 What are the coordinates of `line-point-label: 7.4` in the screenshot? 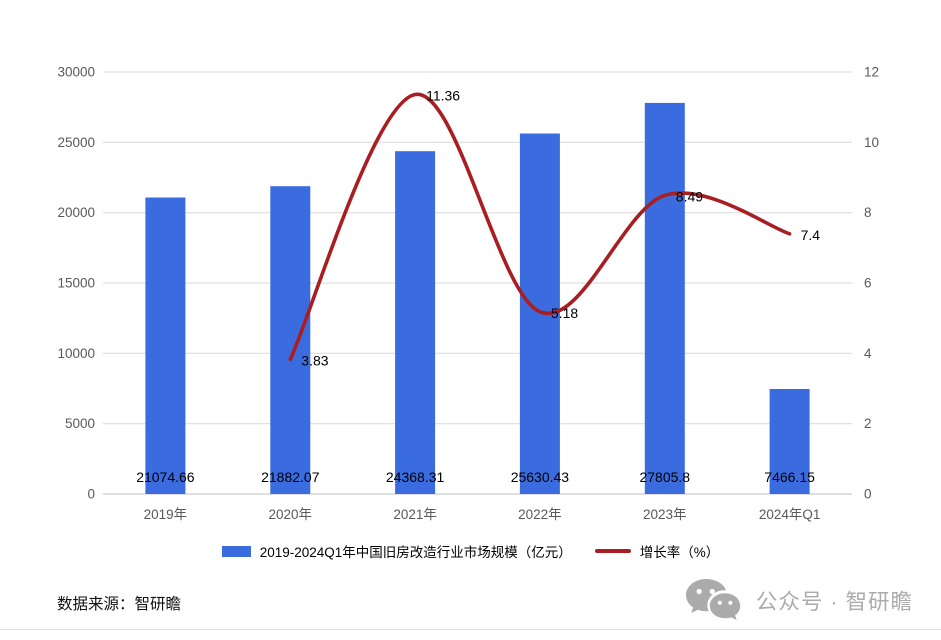 It's located at (811, 235).